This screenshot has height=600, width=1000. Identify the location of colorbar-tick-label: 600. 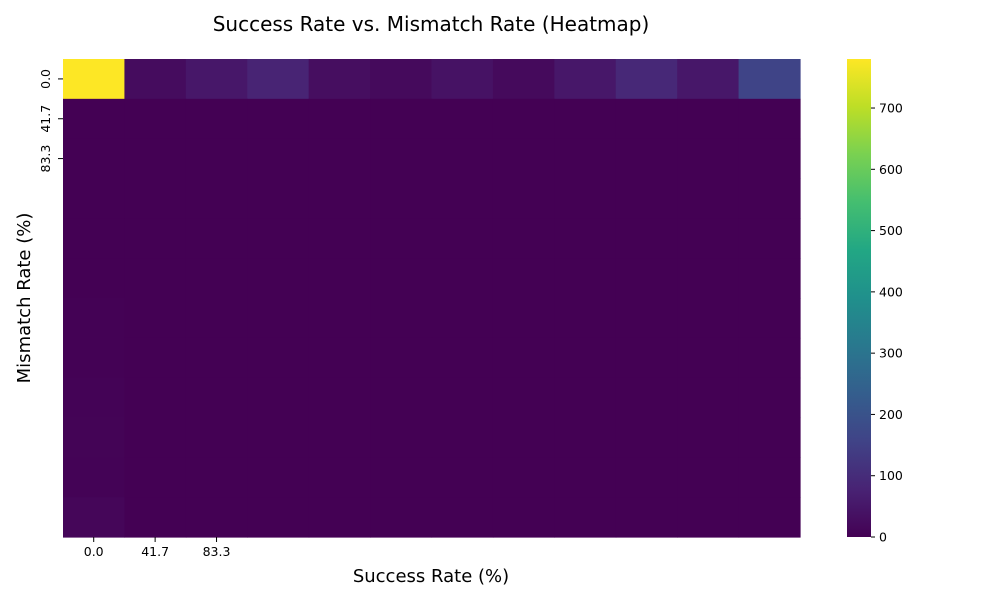
(891, 169).